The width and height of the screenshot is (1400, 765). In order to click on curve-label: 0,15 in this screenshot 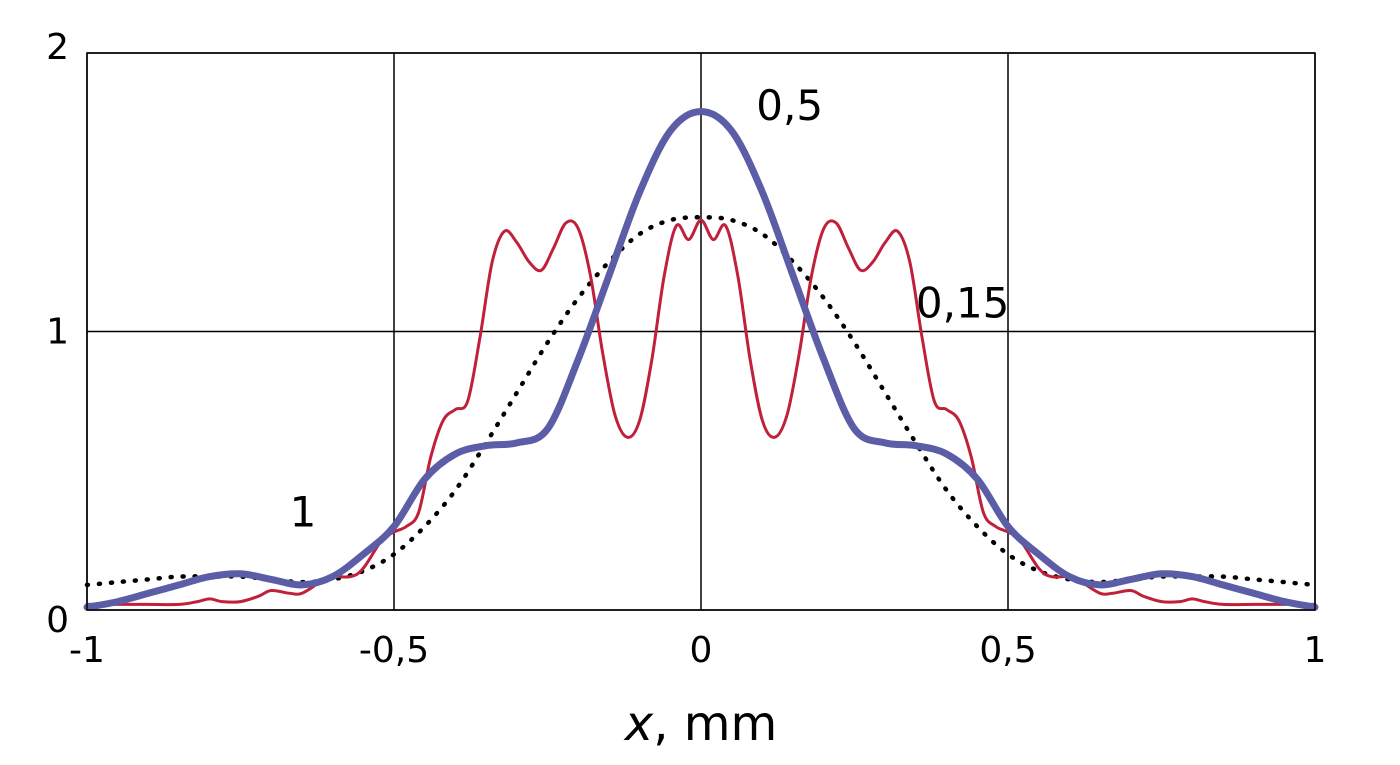, I will do `click(963, 303)`.